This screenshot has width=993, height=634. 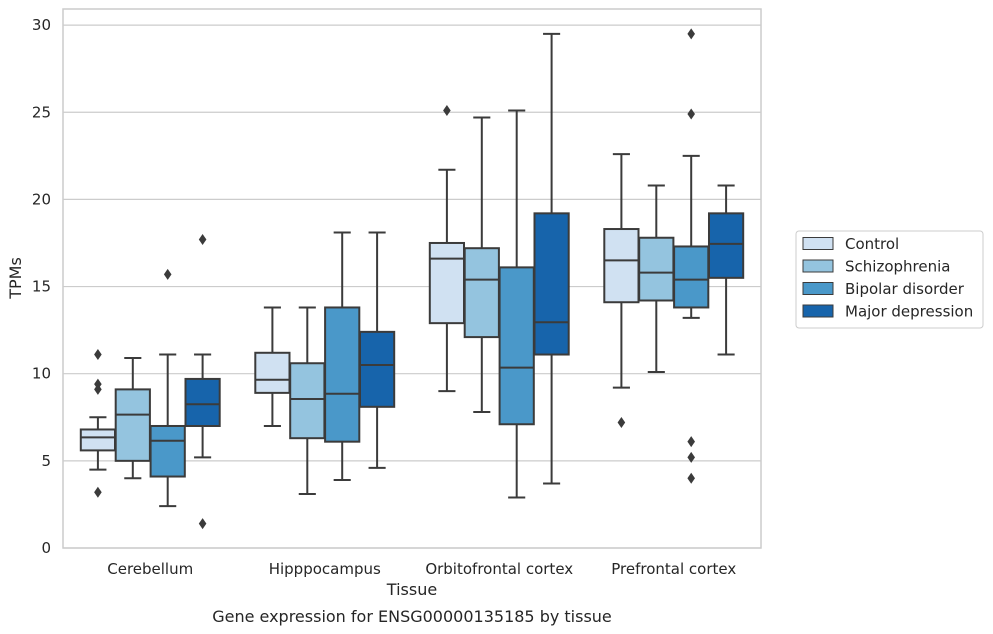 I want to click on y-tick-label: 0, so click(x=46, y=548).